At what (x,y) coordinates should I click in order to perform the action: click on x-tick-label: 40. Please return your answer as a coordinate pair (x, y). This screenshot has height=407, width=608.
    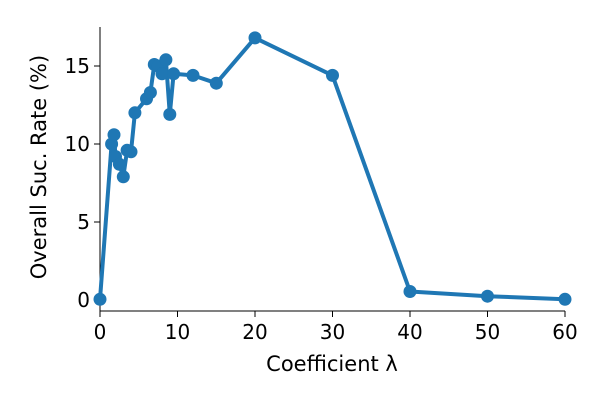
    Looking at the image, I should click on (409, 332).